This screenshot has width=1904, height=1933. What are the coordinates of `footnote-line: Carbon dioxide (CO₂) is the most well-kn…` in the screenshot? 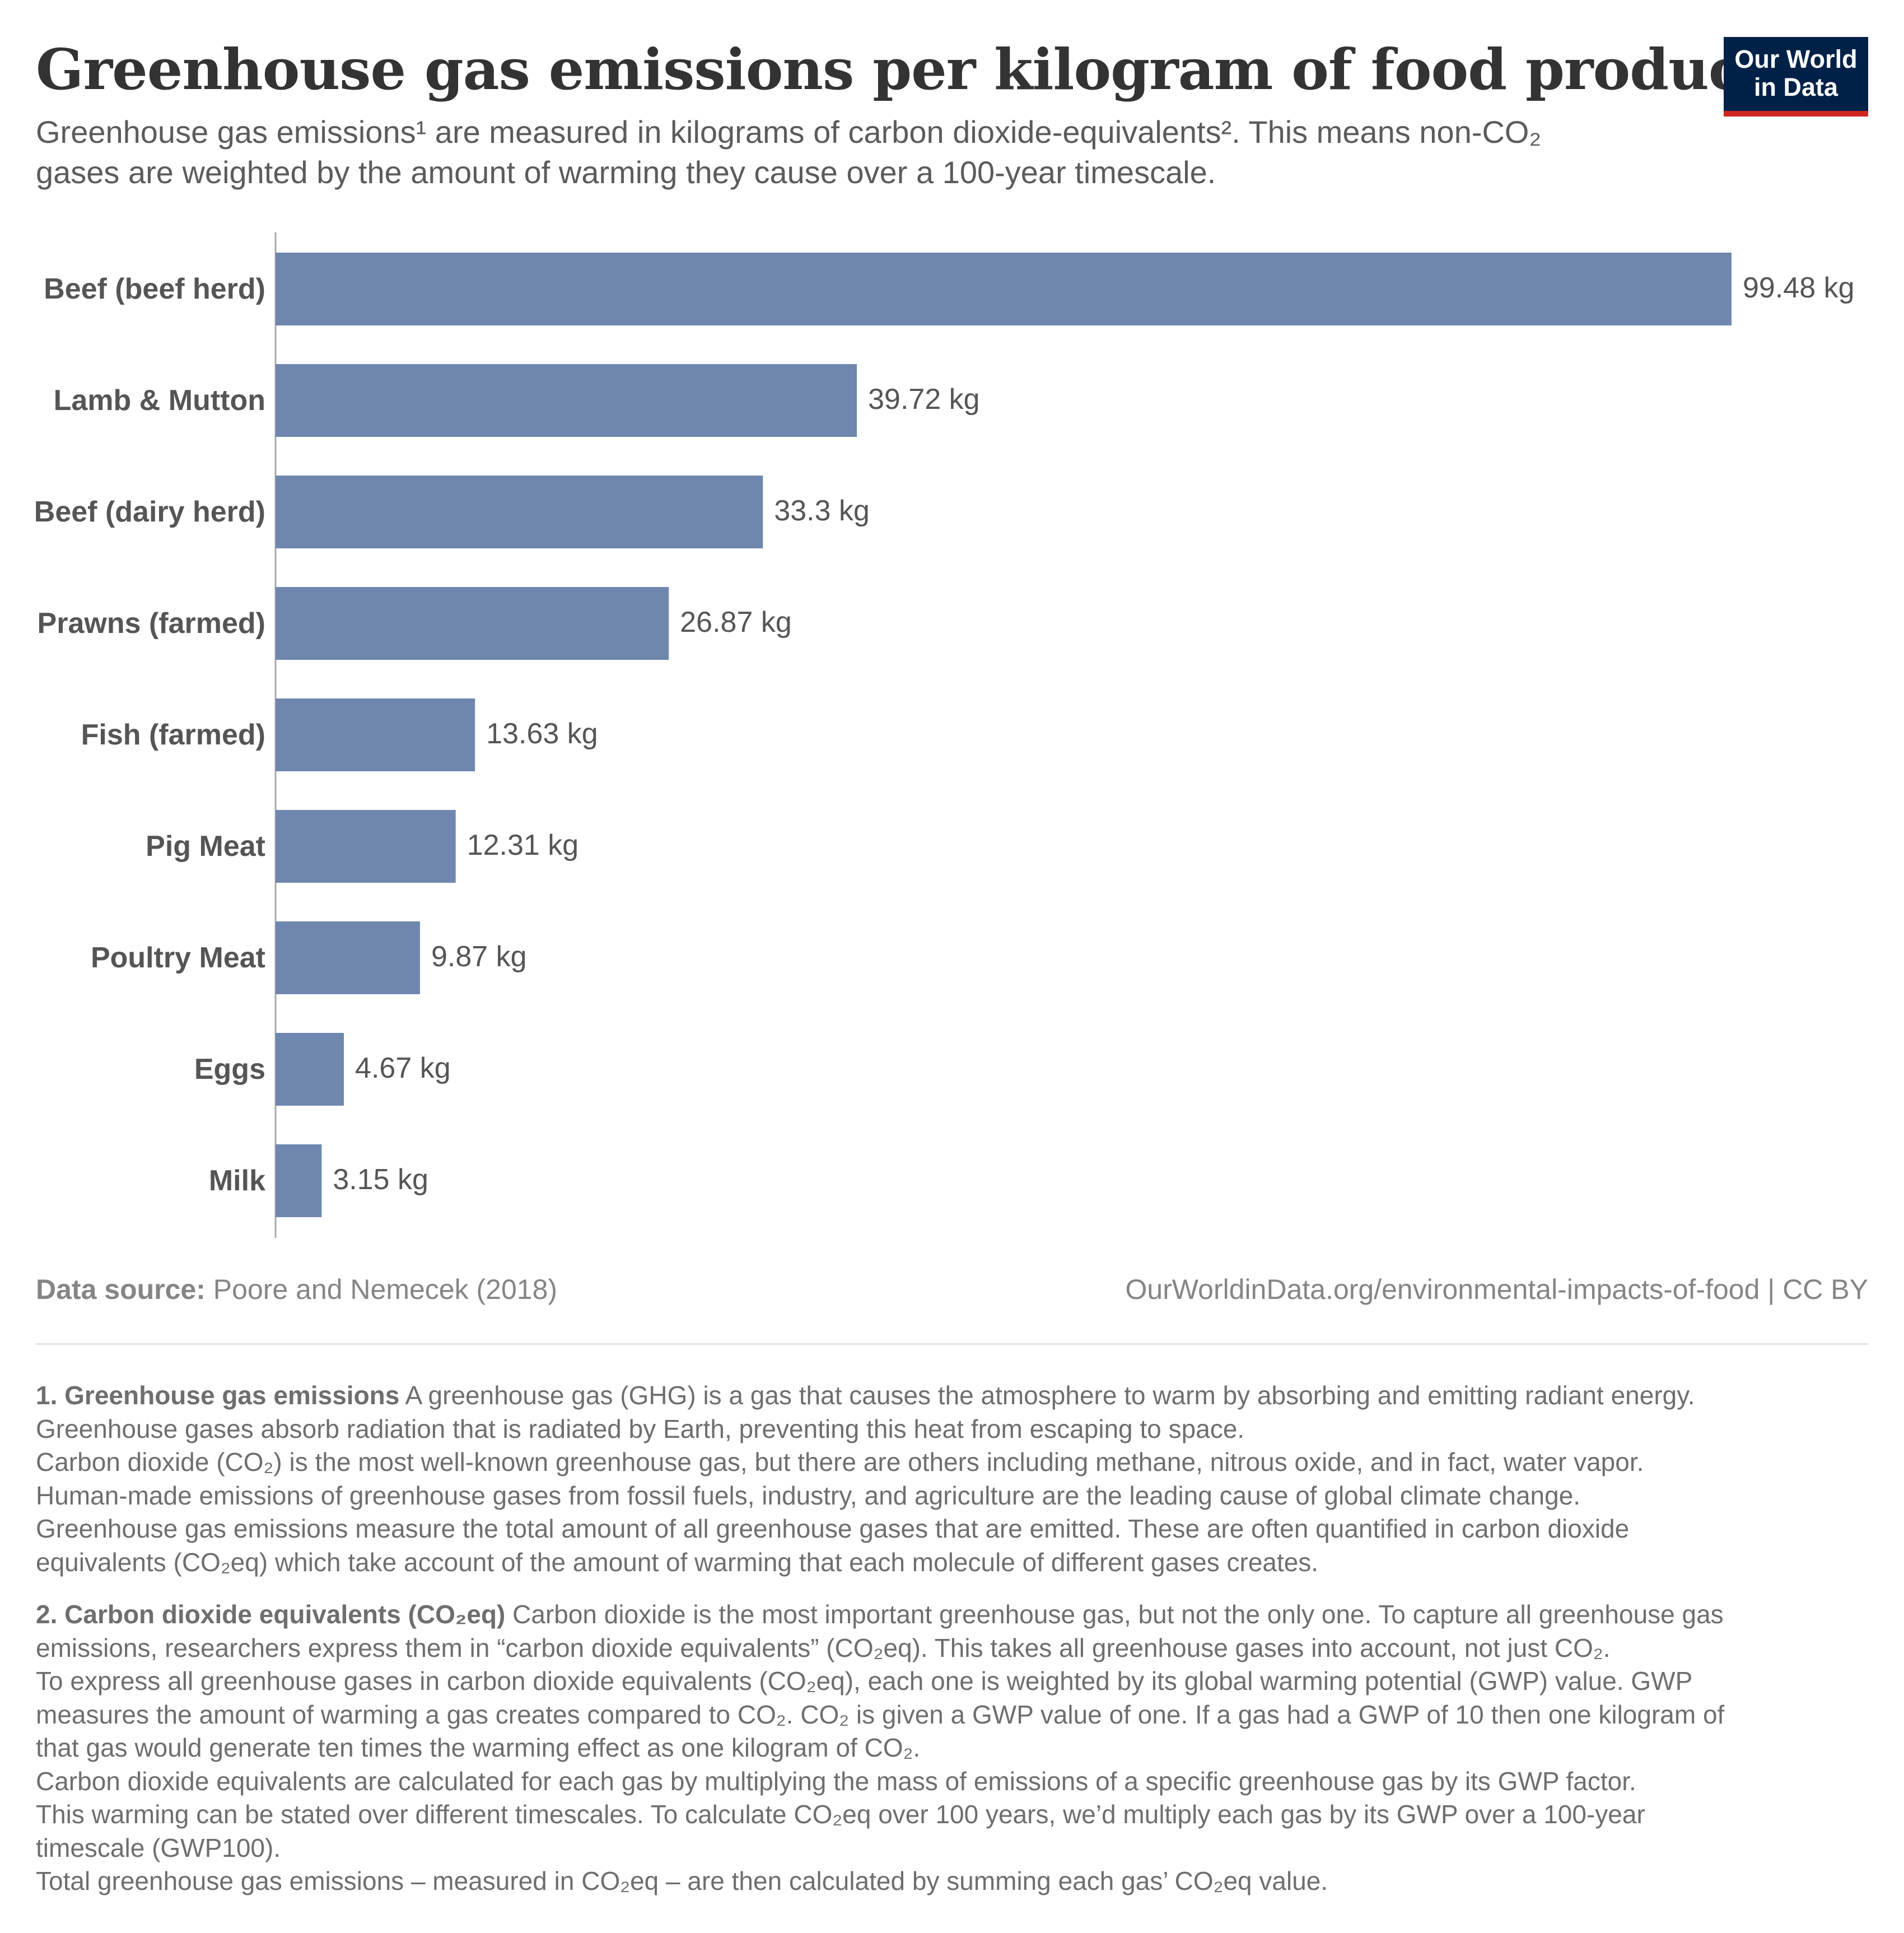 It's located at (840, 1461).